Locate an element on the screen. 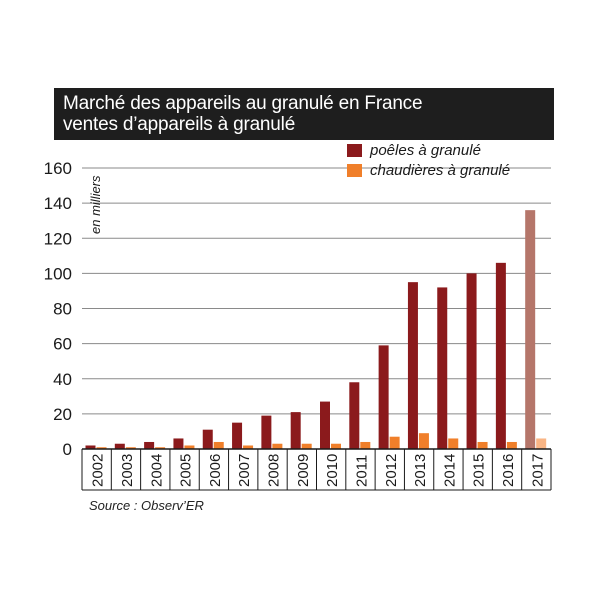 The height and width of the screenshot is (600, 600). x-tick-label: 2016 is located at coordinates (508, 470).